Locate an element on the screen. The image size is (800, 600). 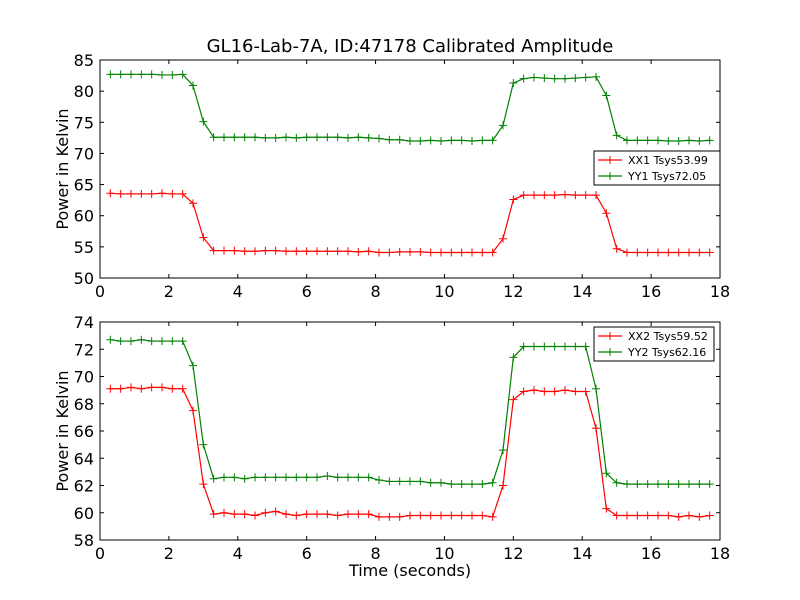
y-tick-label: 64 is located at coordinates (84, 458).